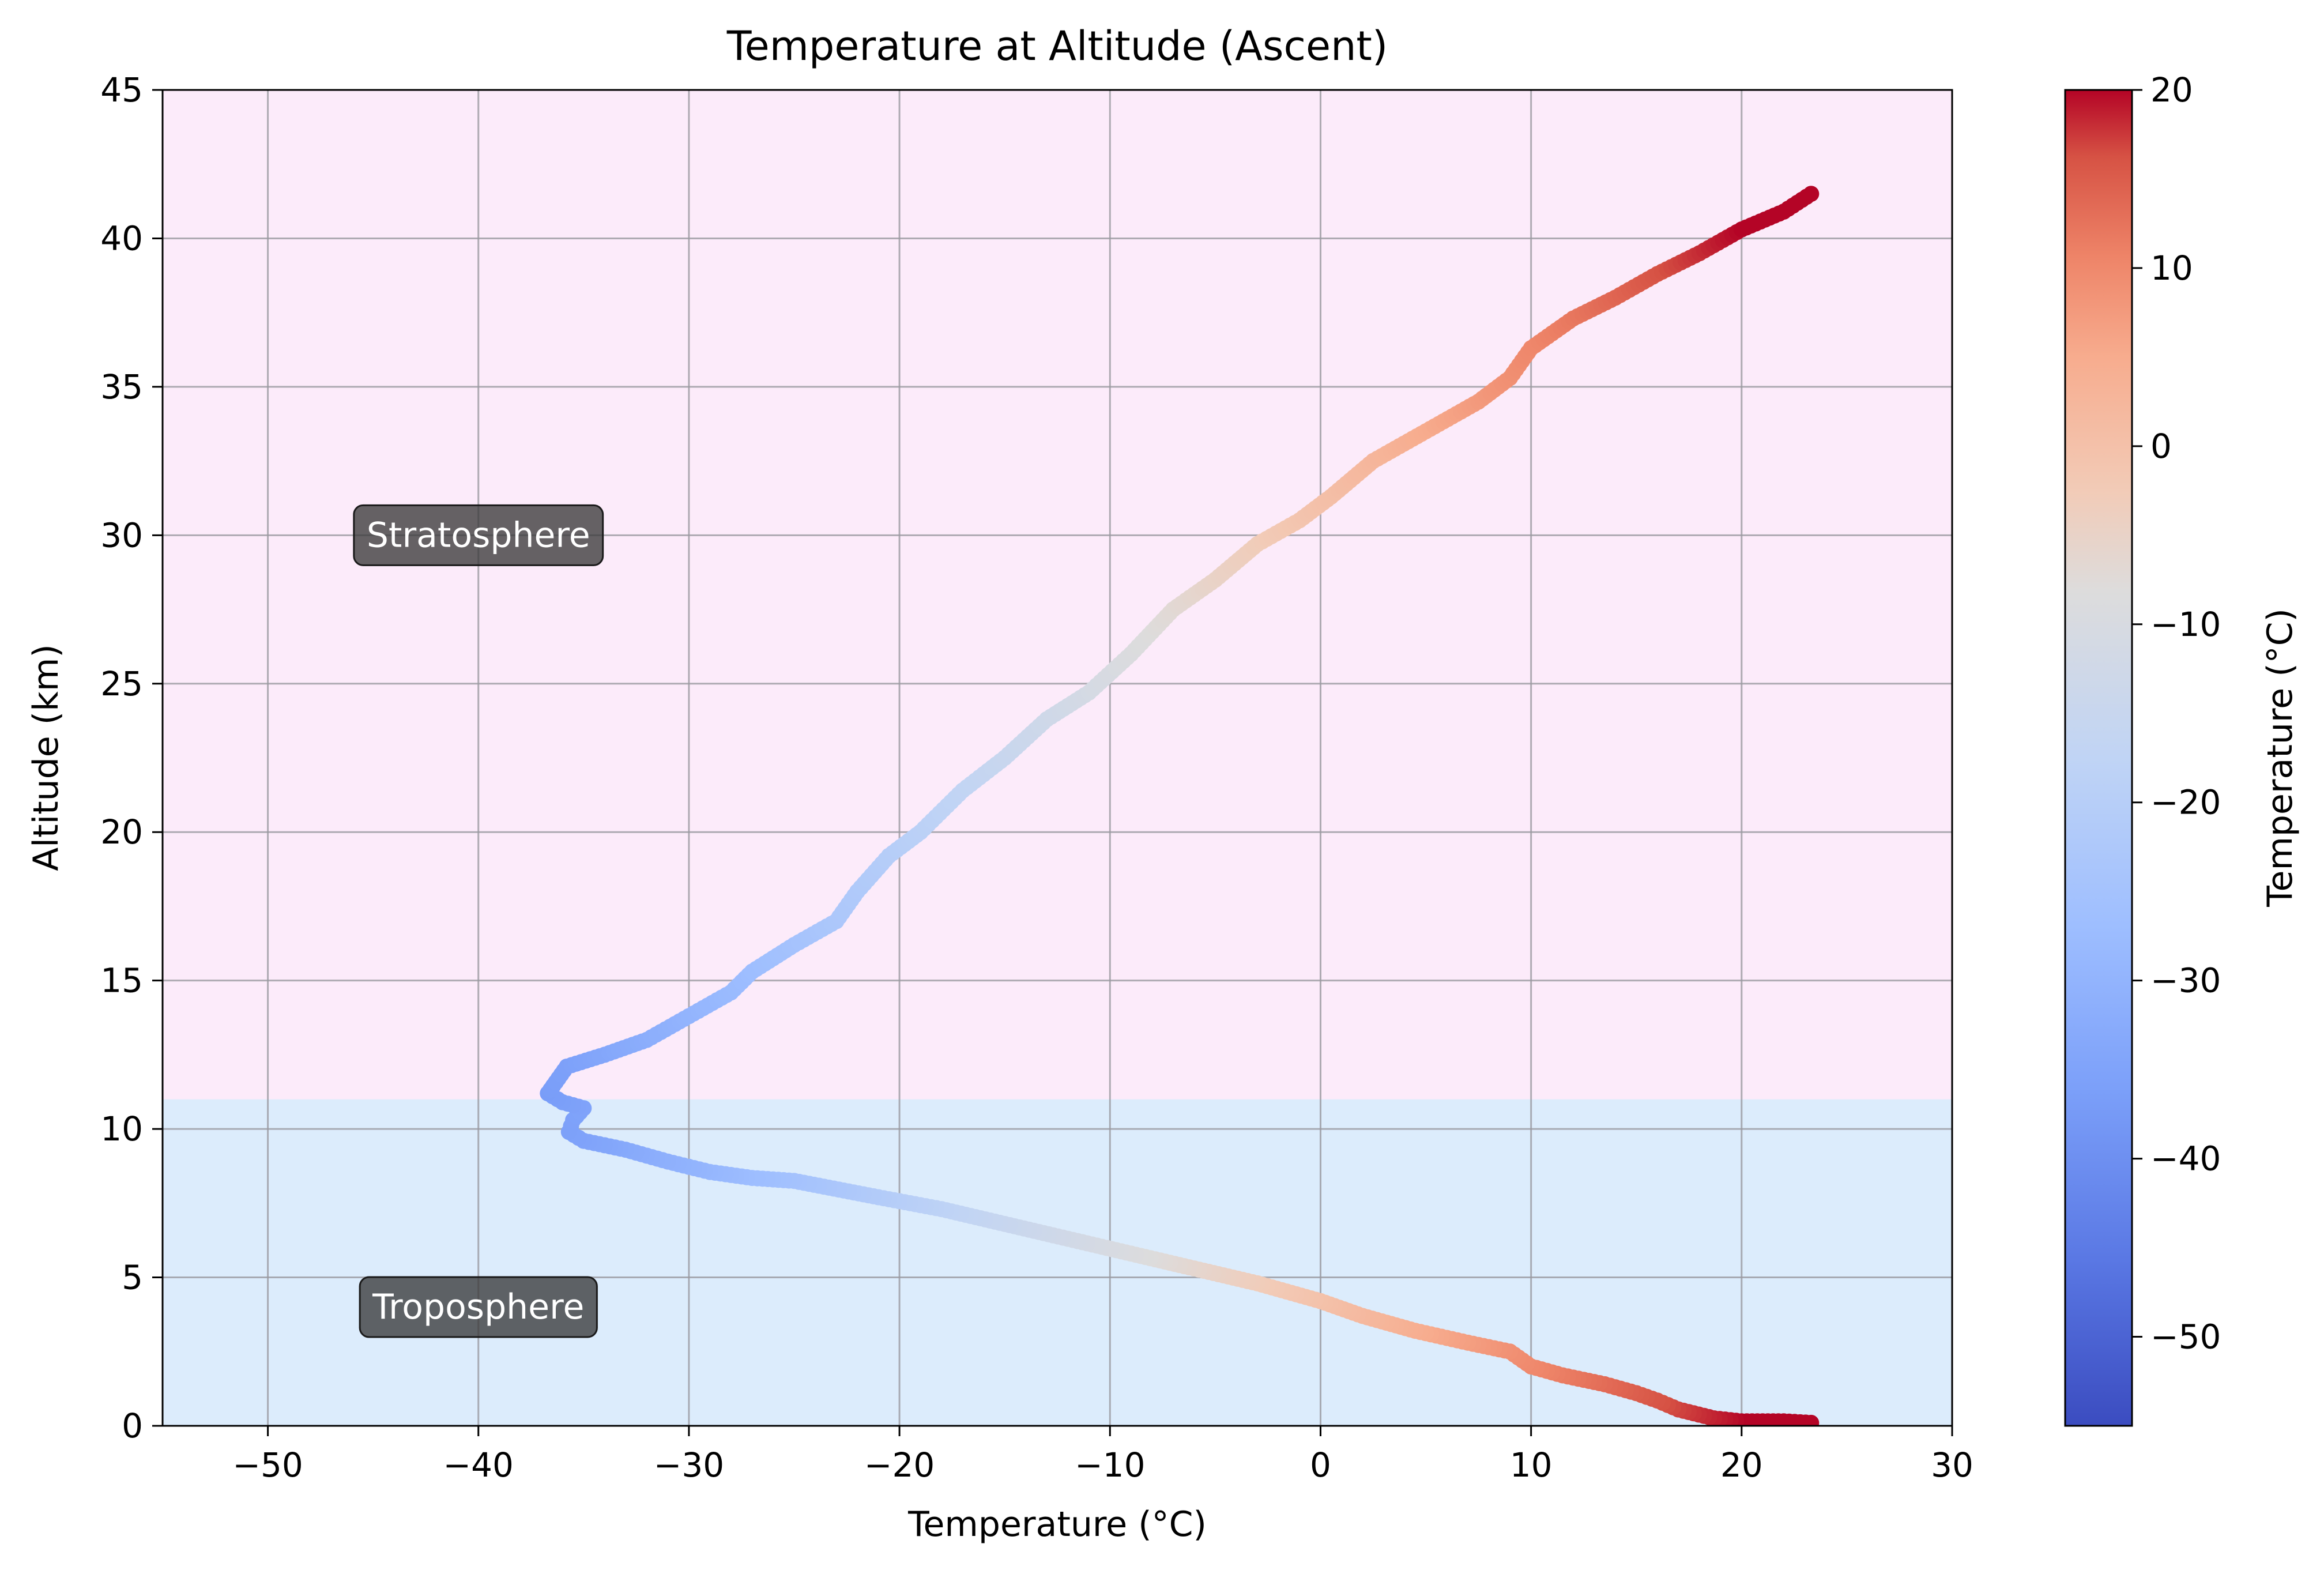  I want to click on colorbar-tick-label: −40, so click(2185, 1158).